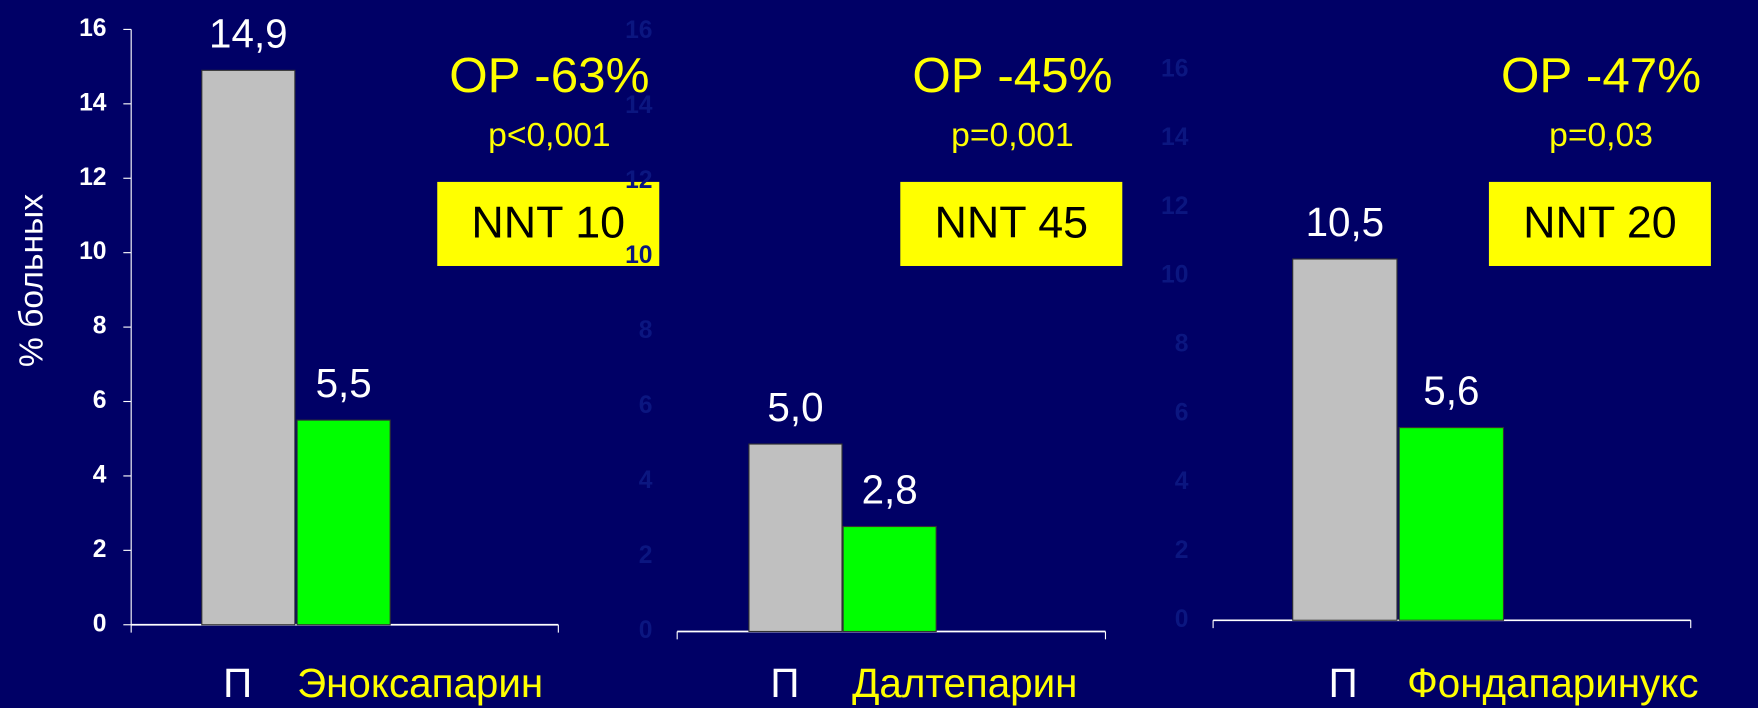 This screenshot has height=708, width=1758. Describe the element at coordinates (1601, 135) in the screenshot. I see `p-value: p=0,03` at that location.